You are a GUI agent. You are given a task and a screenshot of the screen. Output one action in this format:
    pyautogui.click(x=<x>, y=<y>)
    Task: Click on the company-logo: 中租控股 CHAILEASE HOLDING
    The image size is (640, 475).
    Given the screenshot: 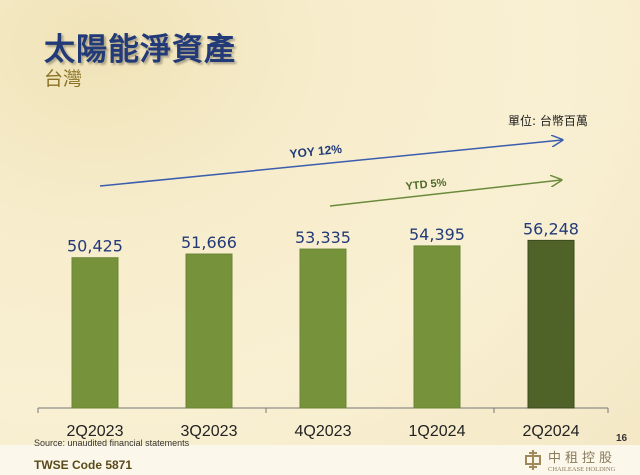 What is the action you would take?
    pyautogui.click(x=569, y=460)
    